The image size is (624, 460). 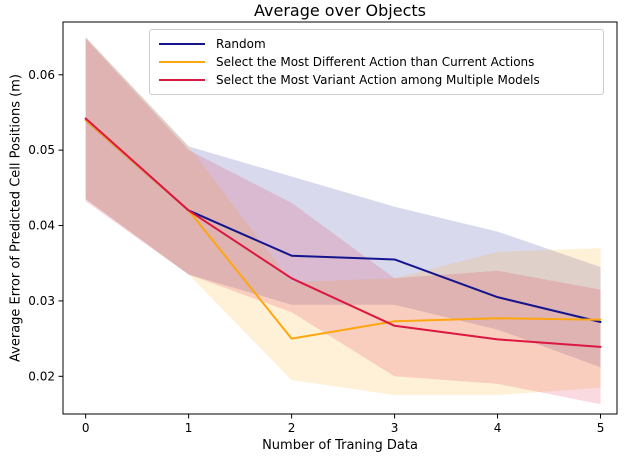 I want to click on svg-text: 5, so click(x=601, y=428).